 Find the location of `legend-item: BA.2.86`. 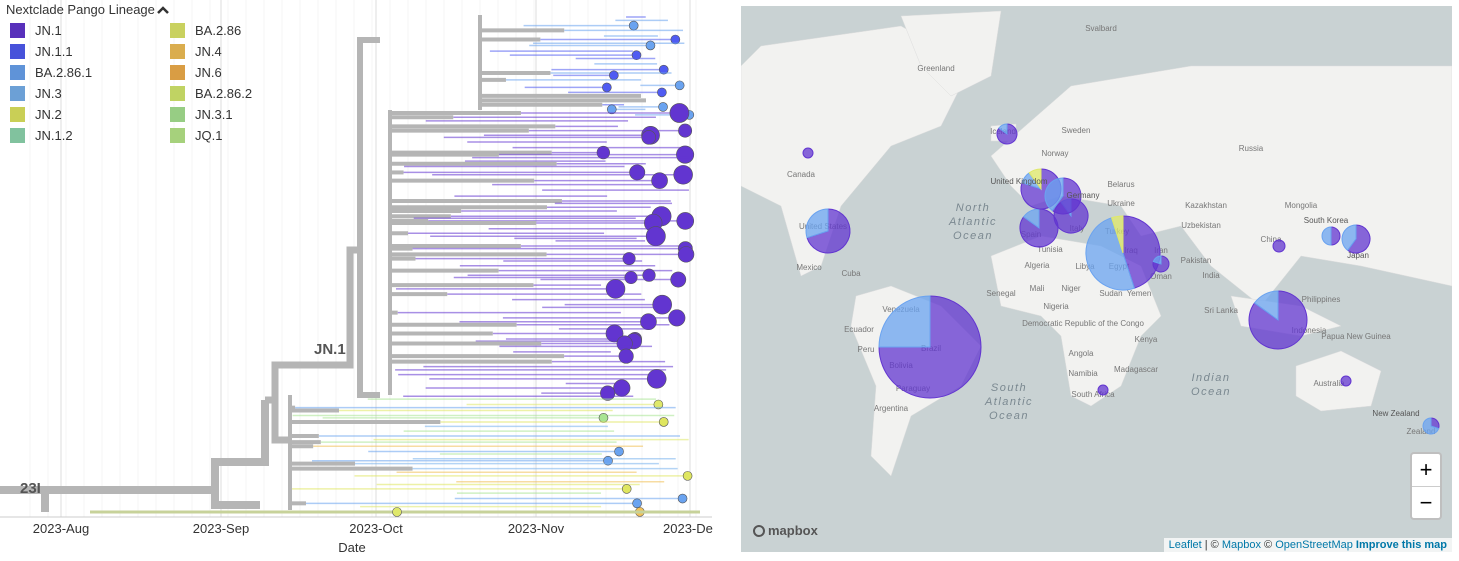

legend-item: BA.2.86 is located at coordinates (230, 30).